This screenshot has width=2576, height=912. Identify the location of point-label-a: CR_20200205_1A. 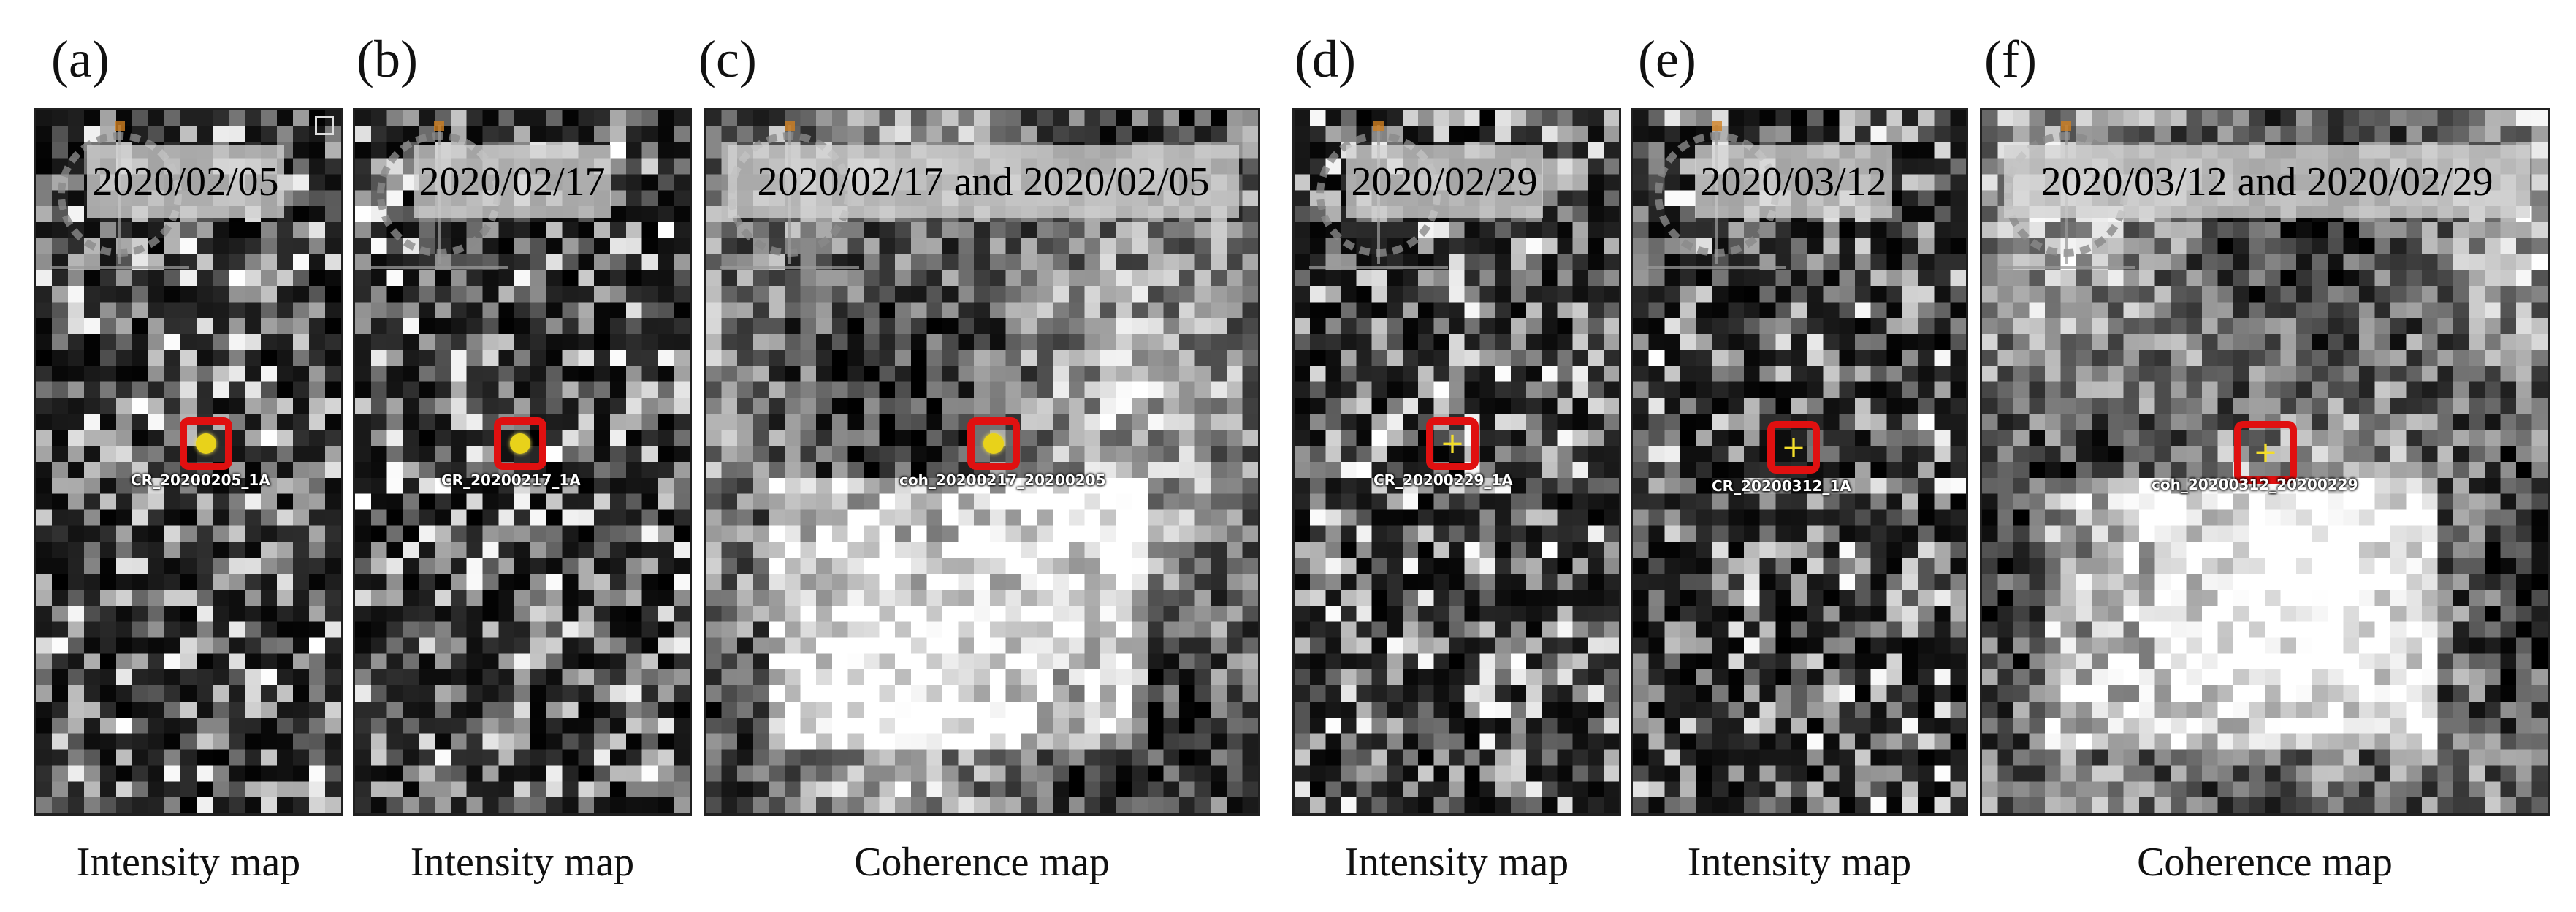
(201, 480).